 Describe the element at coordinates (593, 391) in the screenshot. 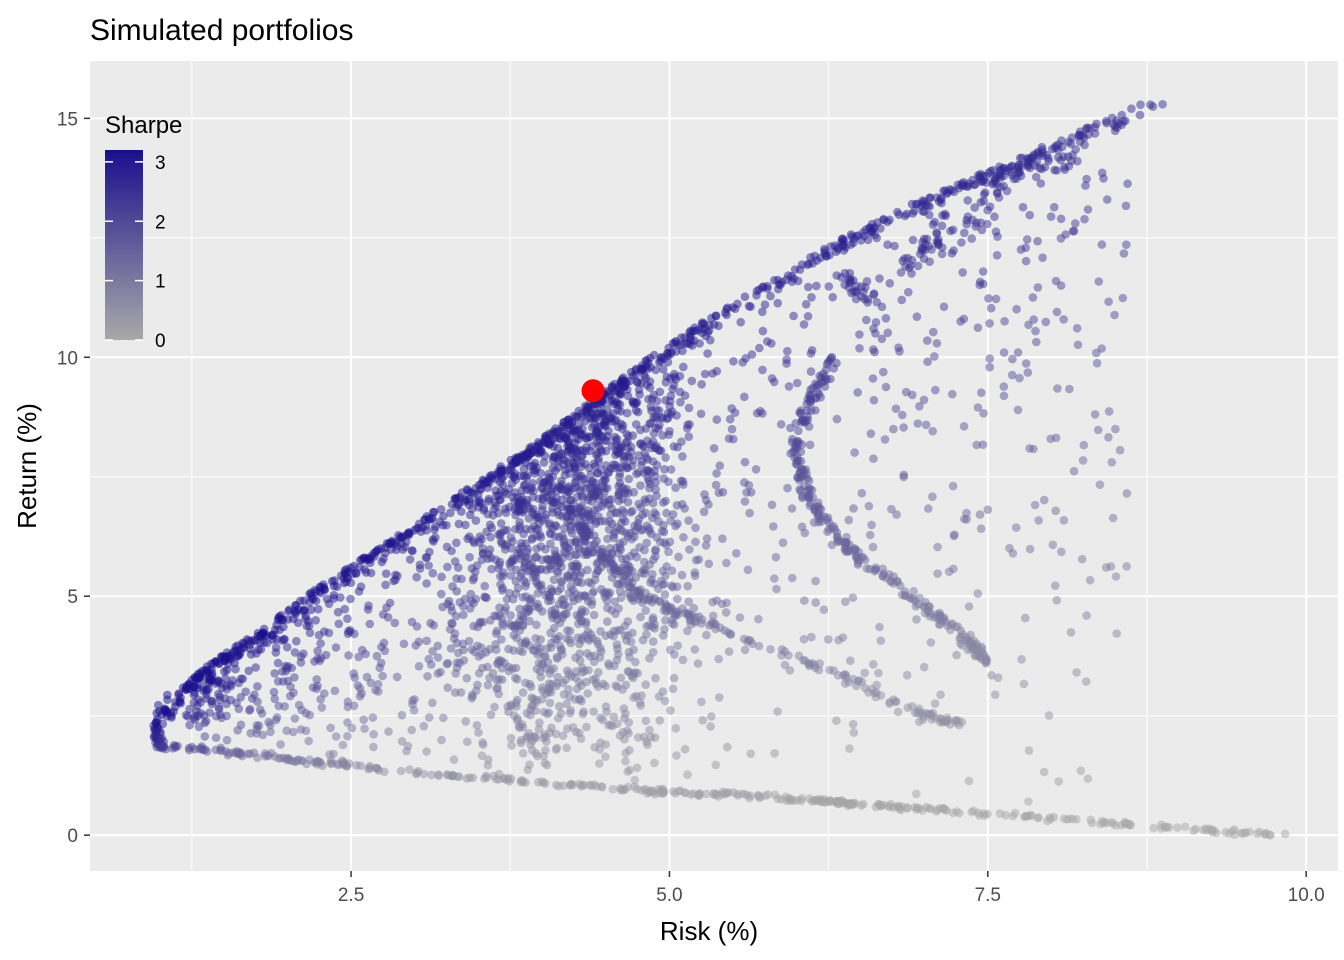

I see `optimal-portfolio-point` at that location.